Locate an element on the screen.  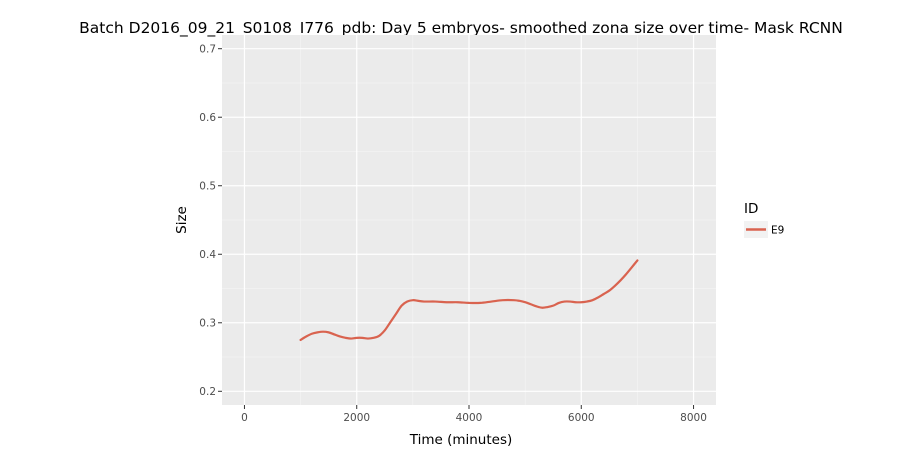
y-tick-label: 0.7 is located at coordinates (207, 50).